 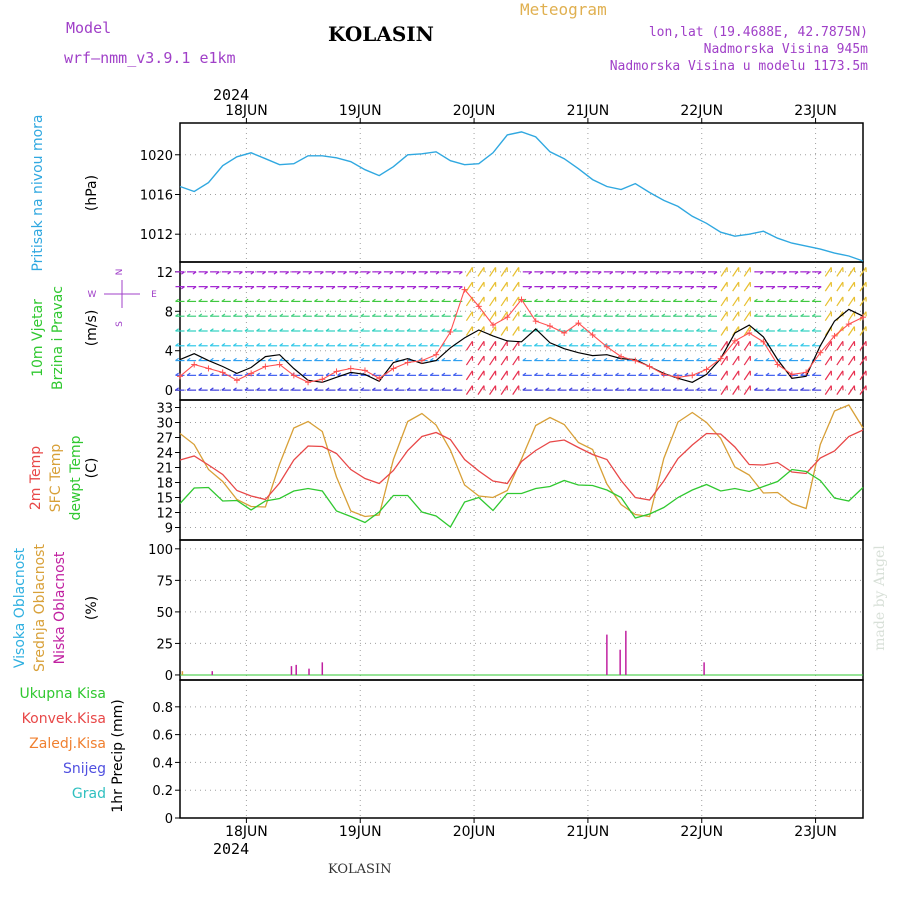 What do you see at coordinates (164, 454) in the screenshot?
I see `y-tick-label: 24` at bounding box center [164, 454].